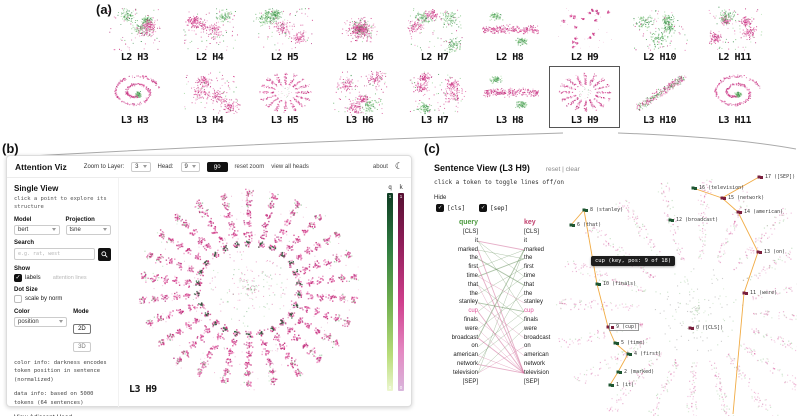  Describe the element at coordinates (134, 120) in the screenshot. I see `head-thumb-label: L3 H3` at that location.